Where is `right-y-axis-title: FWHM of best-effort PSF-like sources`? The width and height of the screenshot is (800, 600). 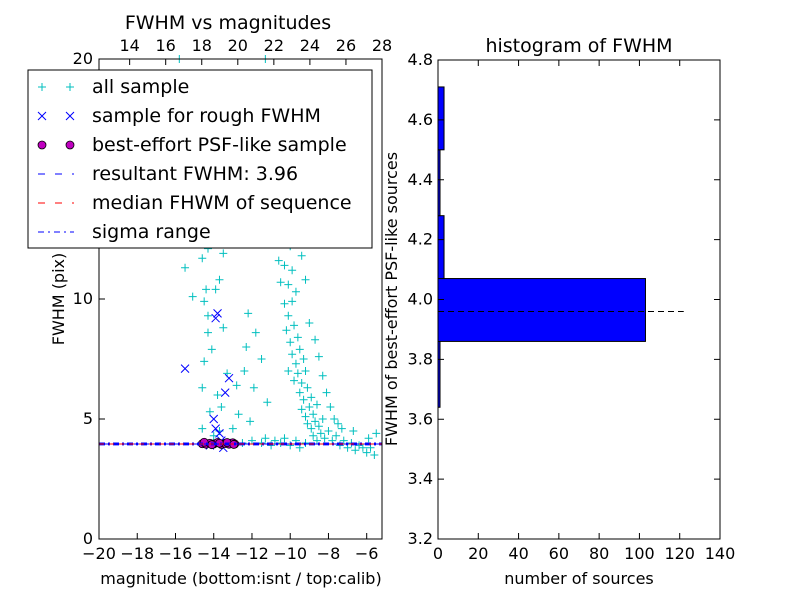 right-y-axis-title: FWHM of best-effort PSF-like sources is located at coordinates (391, 299).